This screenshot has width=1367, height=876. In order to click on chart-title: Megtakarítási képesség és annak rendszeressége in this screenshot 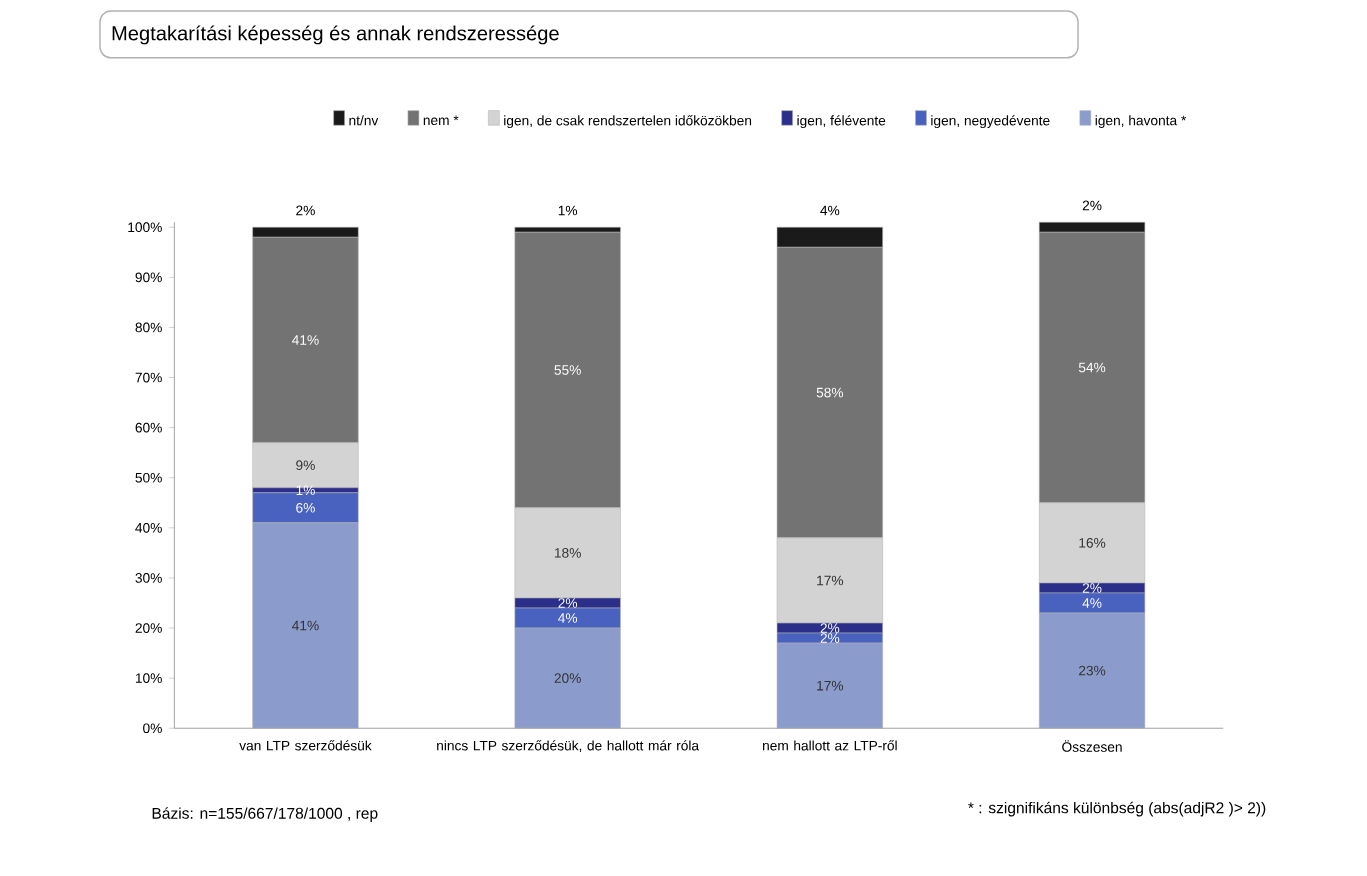, I will do `click(335, 35)`.